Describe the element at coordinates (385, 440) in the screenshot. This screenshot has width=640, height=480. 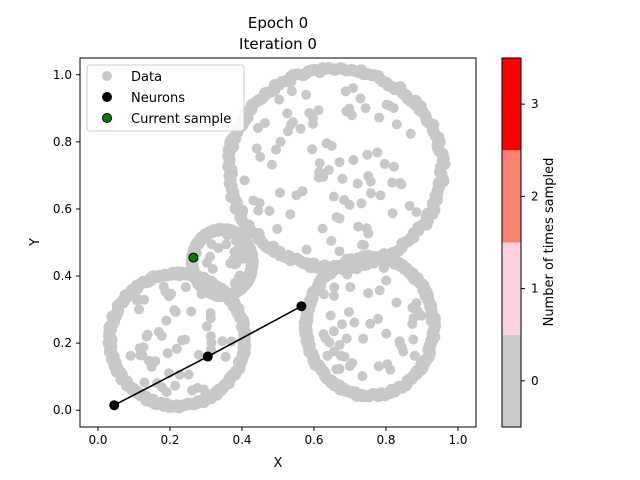
I see `x-tick-label: 0.8` at that location.